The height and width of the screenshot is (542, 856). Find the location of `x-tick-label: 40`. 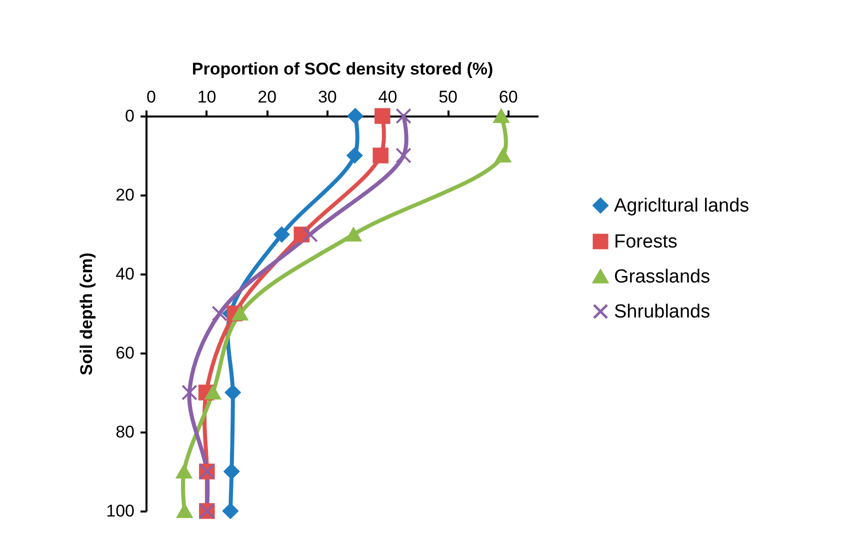

x-tick-label: 40 is located at coordinates (388, 97).